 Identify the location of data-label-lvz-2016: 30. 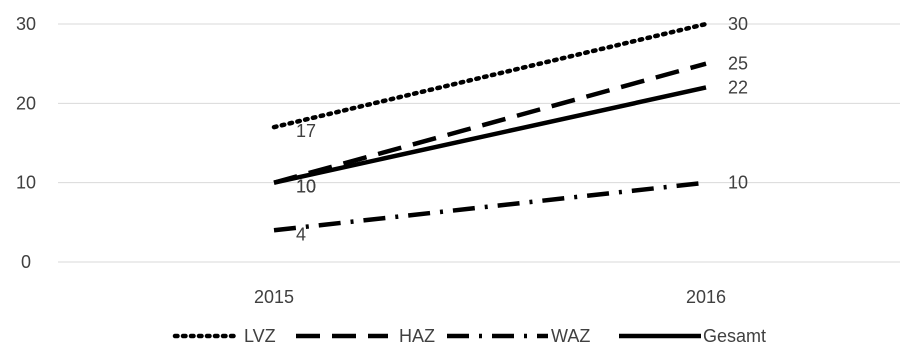
(738, 24).